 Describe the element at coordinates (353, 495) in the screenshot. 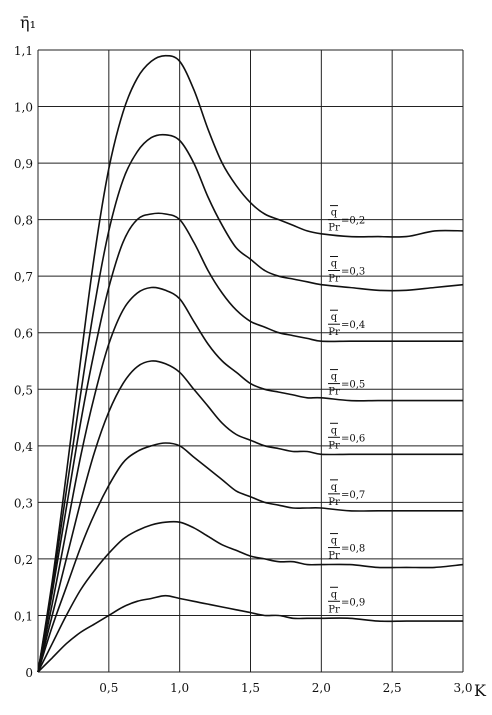

I see `series-label-value: =0,7` at that location.